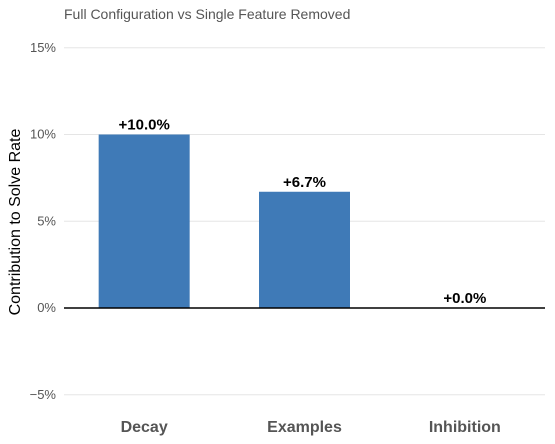 The image size is (555, 444). I want to click on y-tick-label: 15%, so click(43, 47).